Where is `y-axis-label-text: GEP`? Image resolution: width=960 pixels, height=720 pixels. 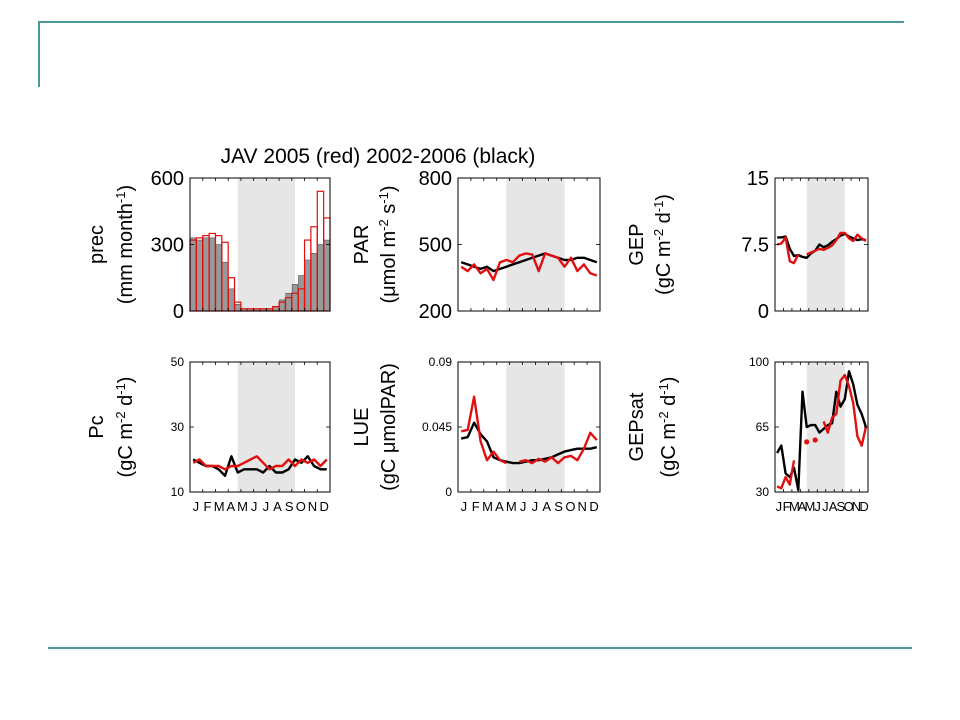 y-axis-label-text: GEP is located at coordinates (637, 244).